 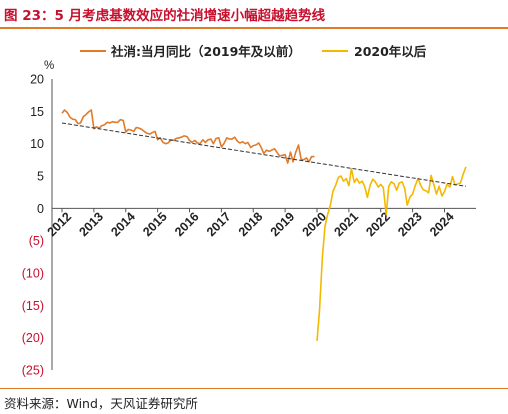 I want to click on x-tick-label: 2022, so click(x=378, y=225).